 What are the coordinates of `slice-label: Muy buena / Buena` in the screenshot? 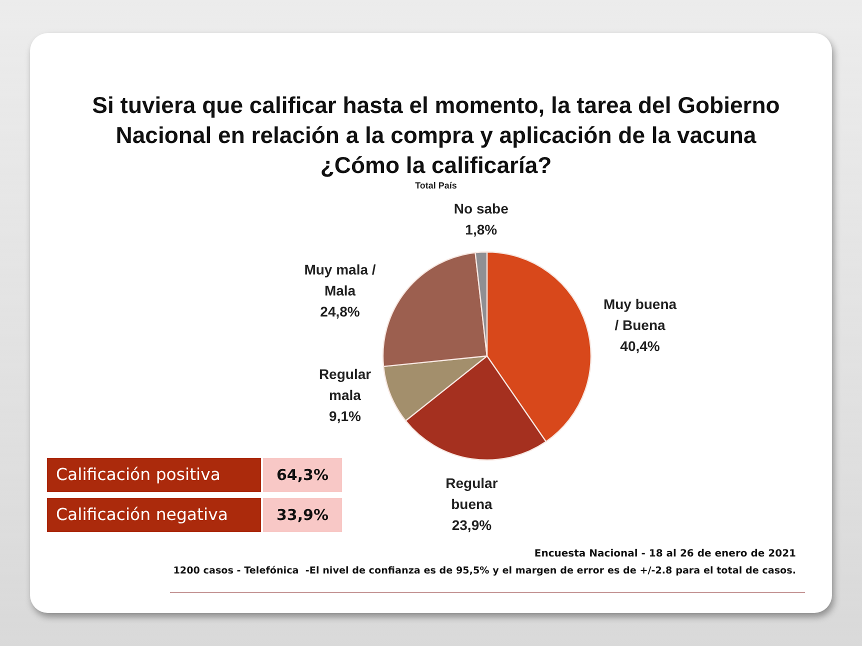 It's located at (640, 315).